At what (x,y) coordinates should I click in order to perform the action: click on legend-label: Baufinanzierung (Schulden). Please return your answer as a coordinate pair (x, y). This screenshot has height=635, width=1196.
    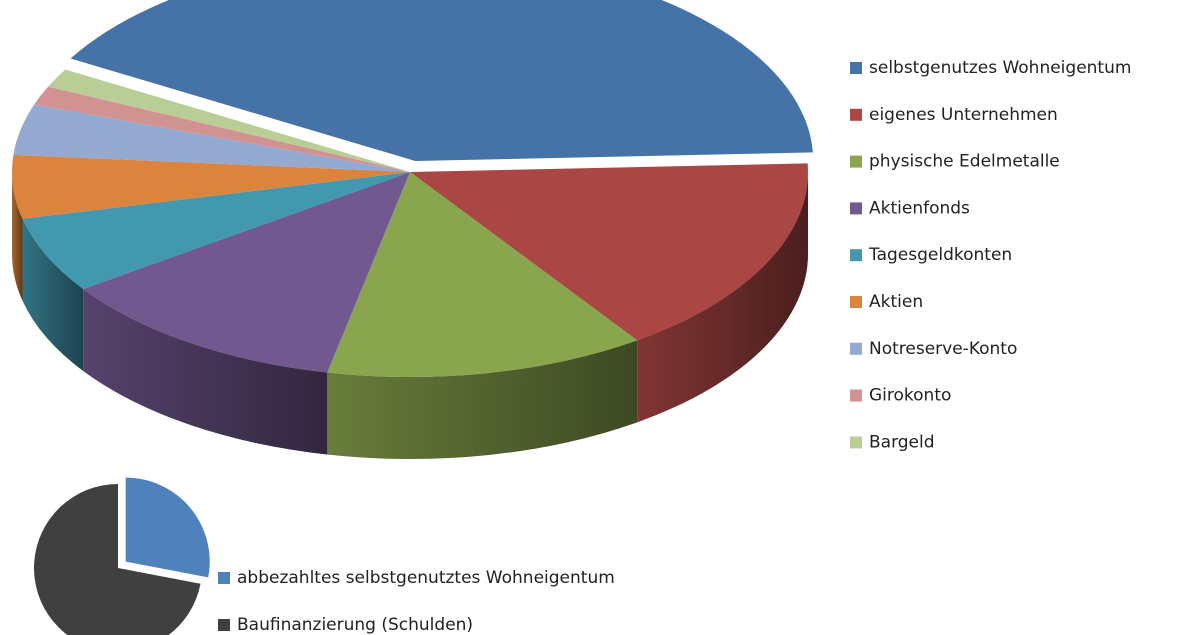
    Looking at the image, I should click on (355, 625).